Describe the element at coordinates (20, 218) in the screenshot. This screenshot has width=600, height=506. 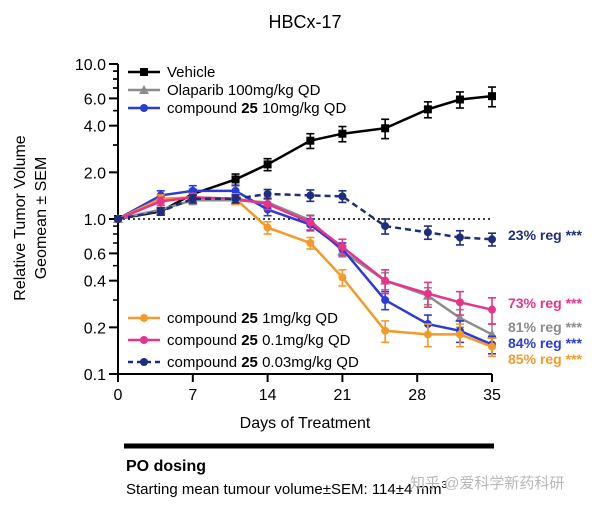
I see `y-axis-label-line-1: Relative Tumor Volume` at that location.